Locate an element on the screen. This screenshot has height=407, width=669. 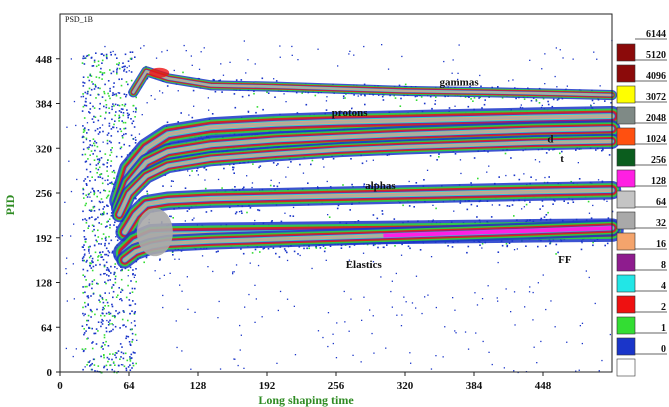
y-tick-label: 192 is located at coordinates (44, 239).